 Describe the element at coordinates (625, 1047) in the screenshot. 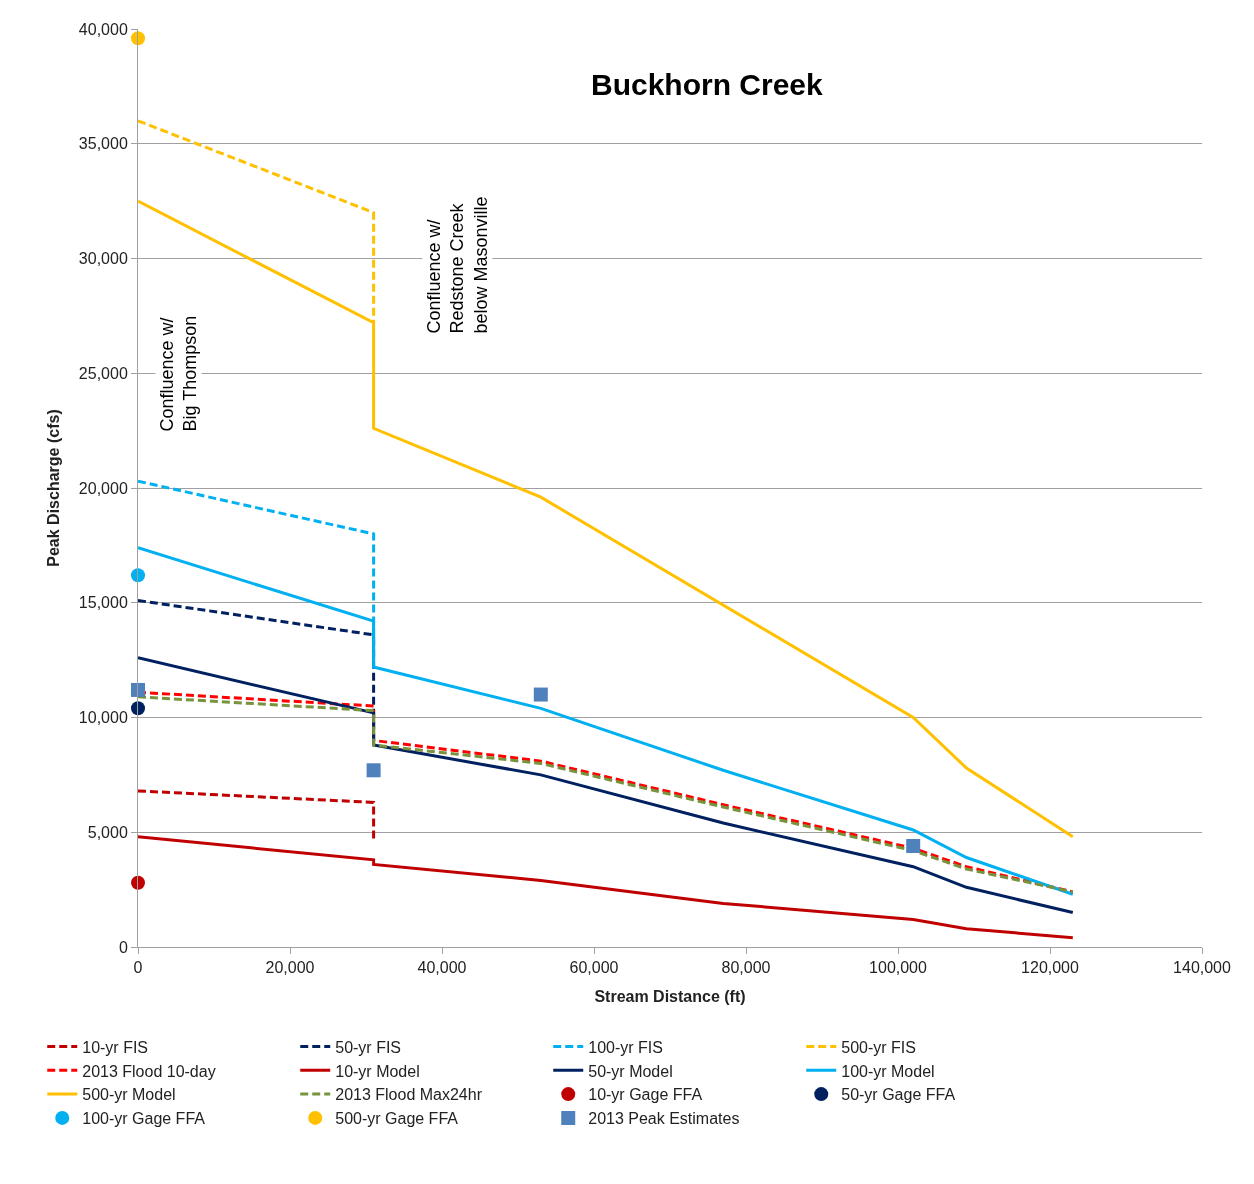

I see `legend-label: 100-yr FIS` at that location.